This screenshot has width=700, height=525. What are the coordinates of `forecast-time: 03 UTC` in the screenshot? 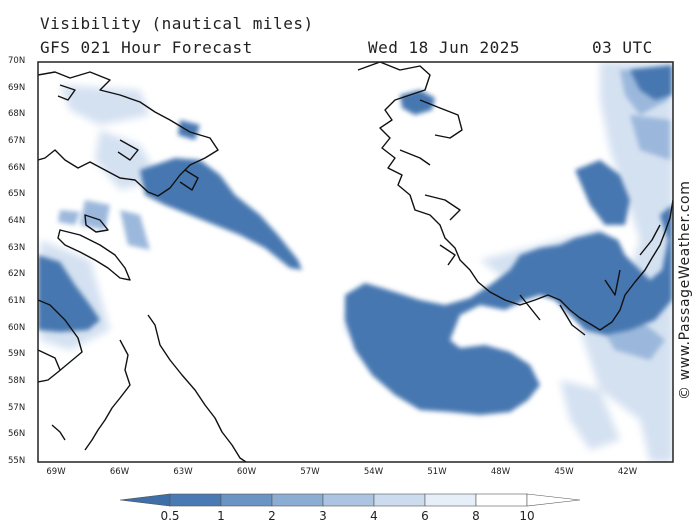 It's located at (622, 47).